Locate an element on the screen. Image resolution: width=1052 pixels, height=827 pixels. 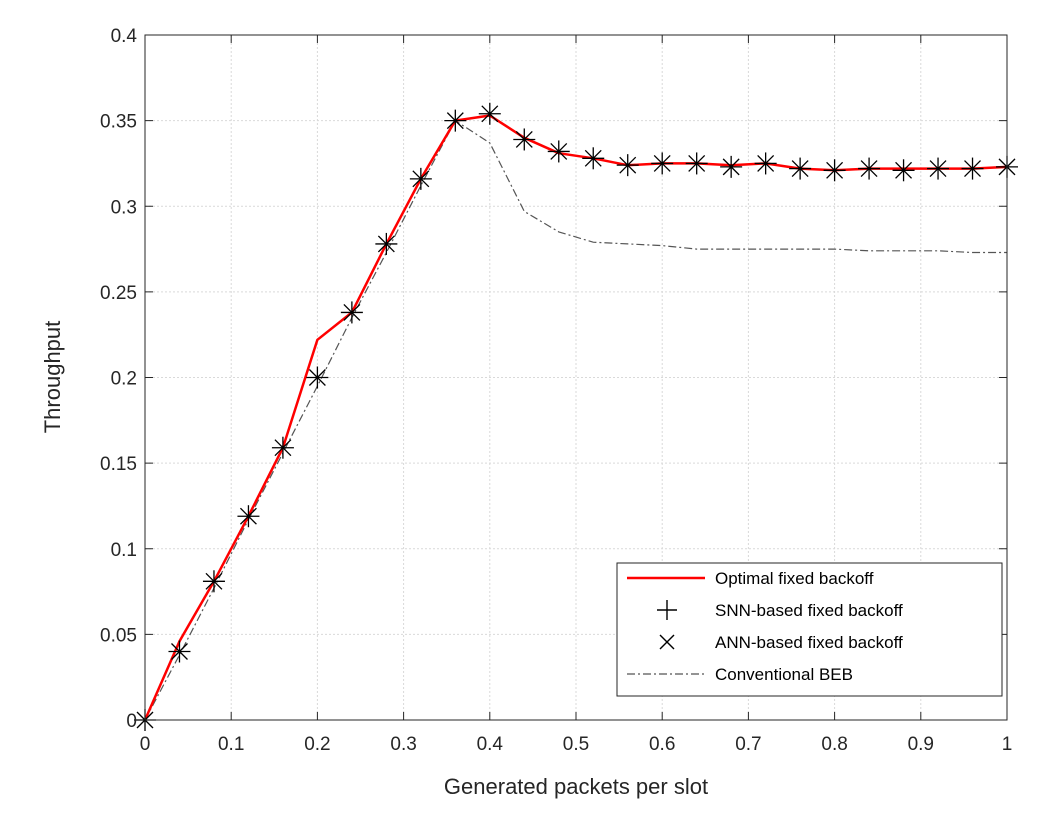
legend-label-snn: SNN-based fixed backoff is located at coordinates (809, 610).